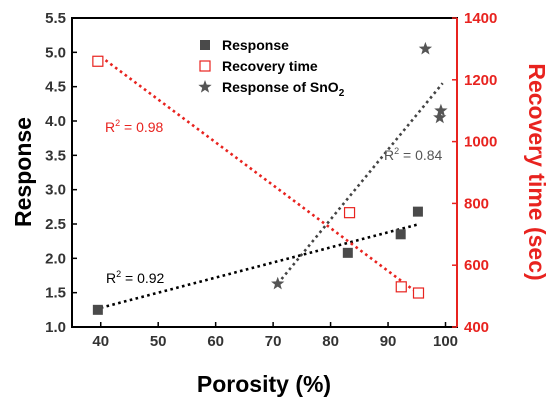 The height and width of the screenshot is (407, 550). What do you see at coordinates (260, 266) in the screenshot?
I see `fit-line` at bounding box center [260, 266].